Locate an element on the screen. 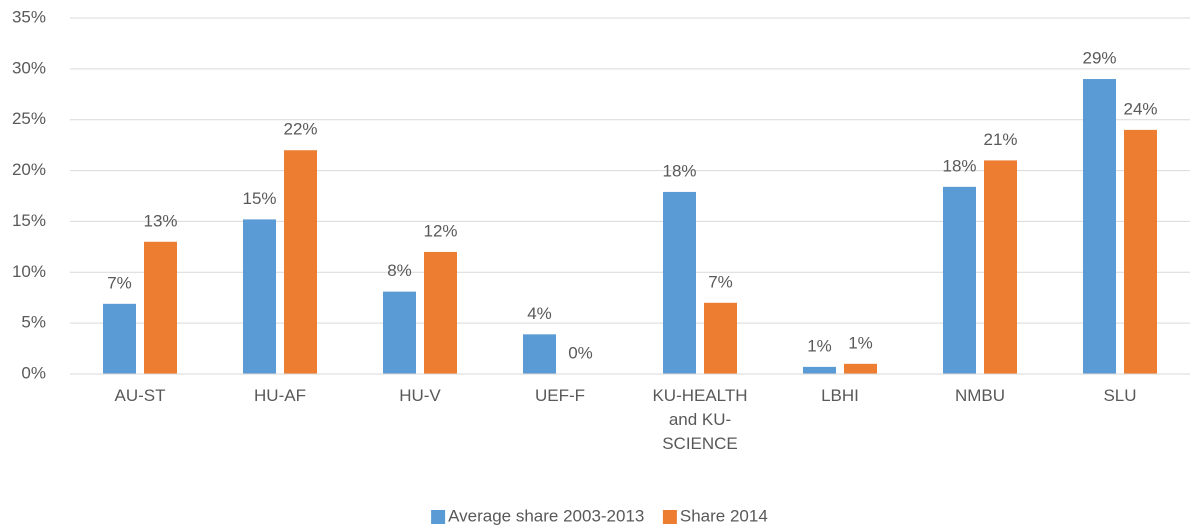 The height and width of the screenshot is (529, 1202). x-tick-label-box: KU-HEALTH and KU-SCIENCE is located at coordinates (700, 419).